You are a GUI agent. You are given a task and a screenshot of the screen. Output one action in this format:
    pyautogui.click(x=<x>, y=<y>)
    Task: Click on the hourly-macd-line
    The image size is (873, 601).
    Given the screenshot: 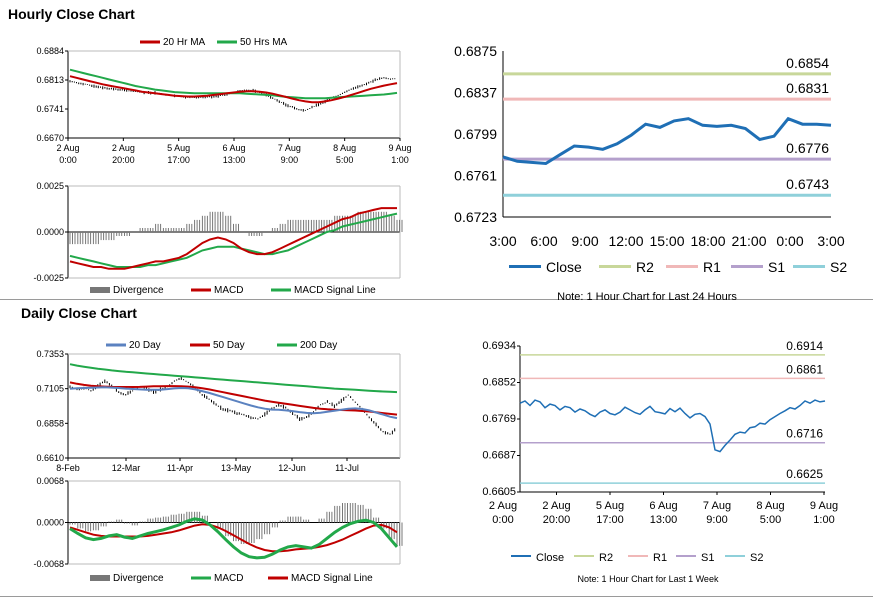 What is the action you would take?
    pyautogui.click(x=233, y=238)
    